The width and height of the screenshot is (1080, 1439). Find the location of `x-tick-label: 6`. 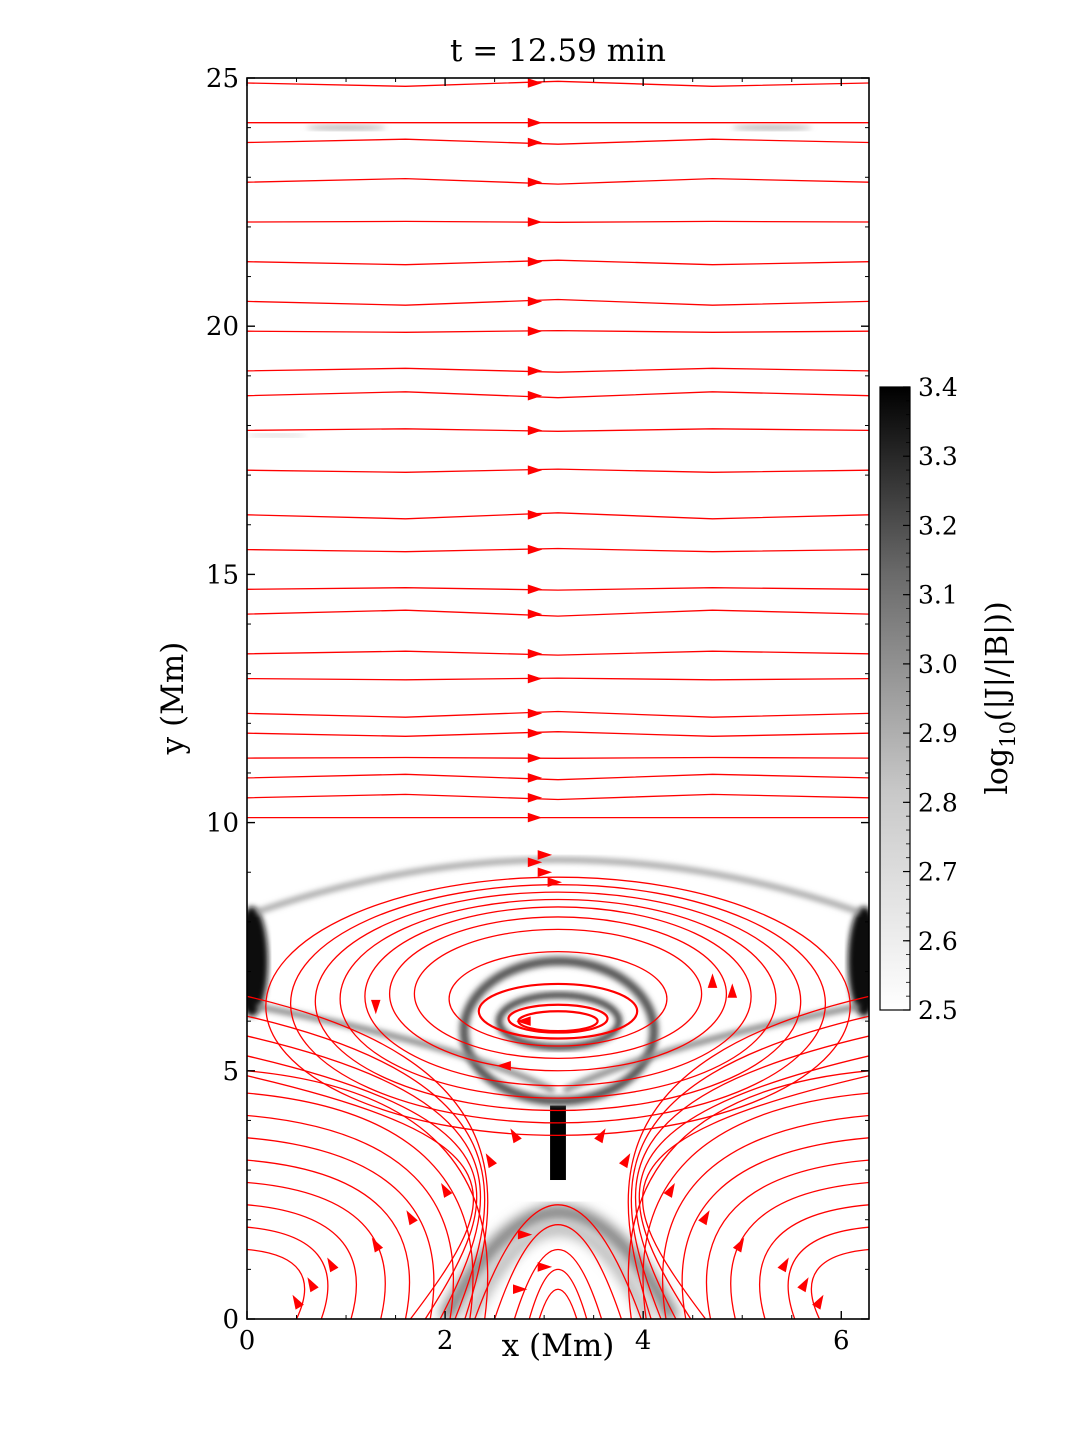

x-tick-label: 6 is located at coordinates (841, 1341).